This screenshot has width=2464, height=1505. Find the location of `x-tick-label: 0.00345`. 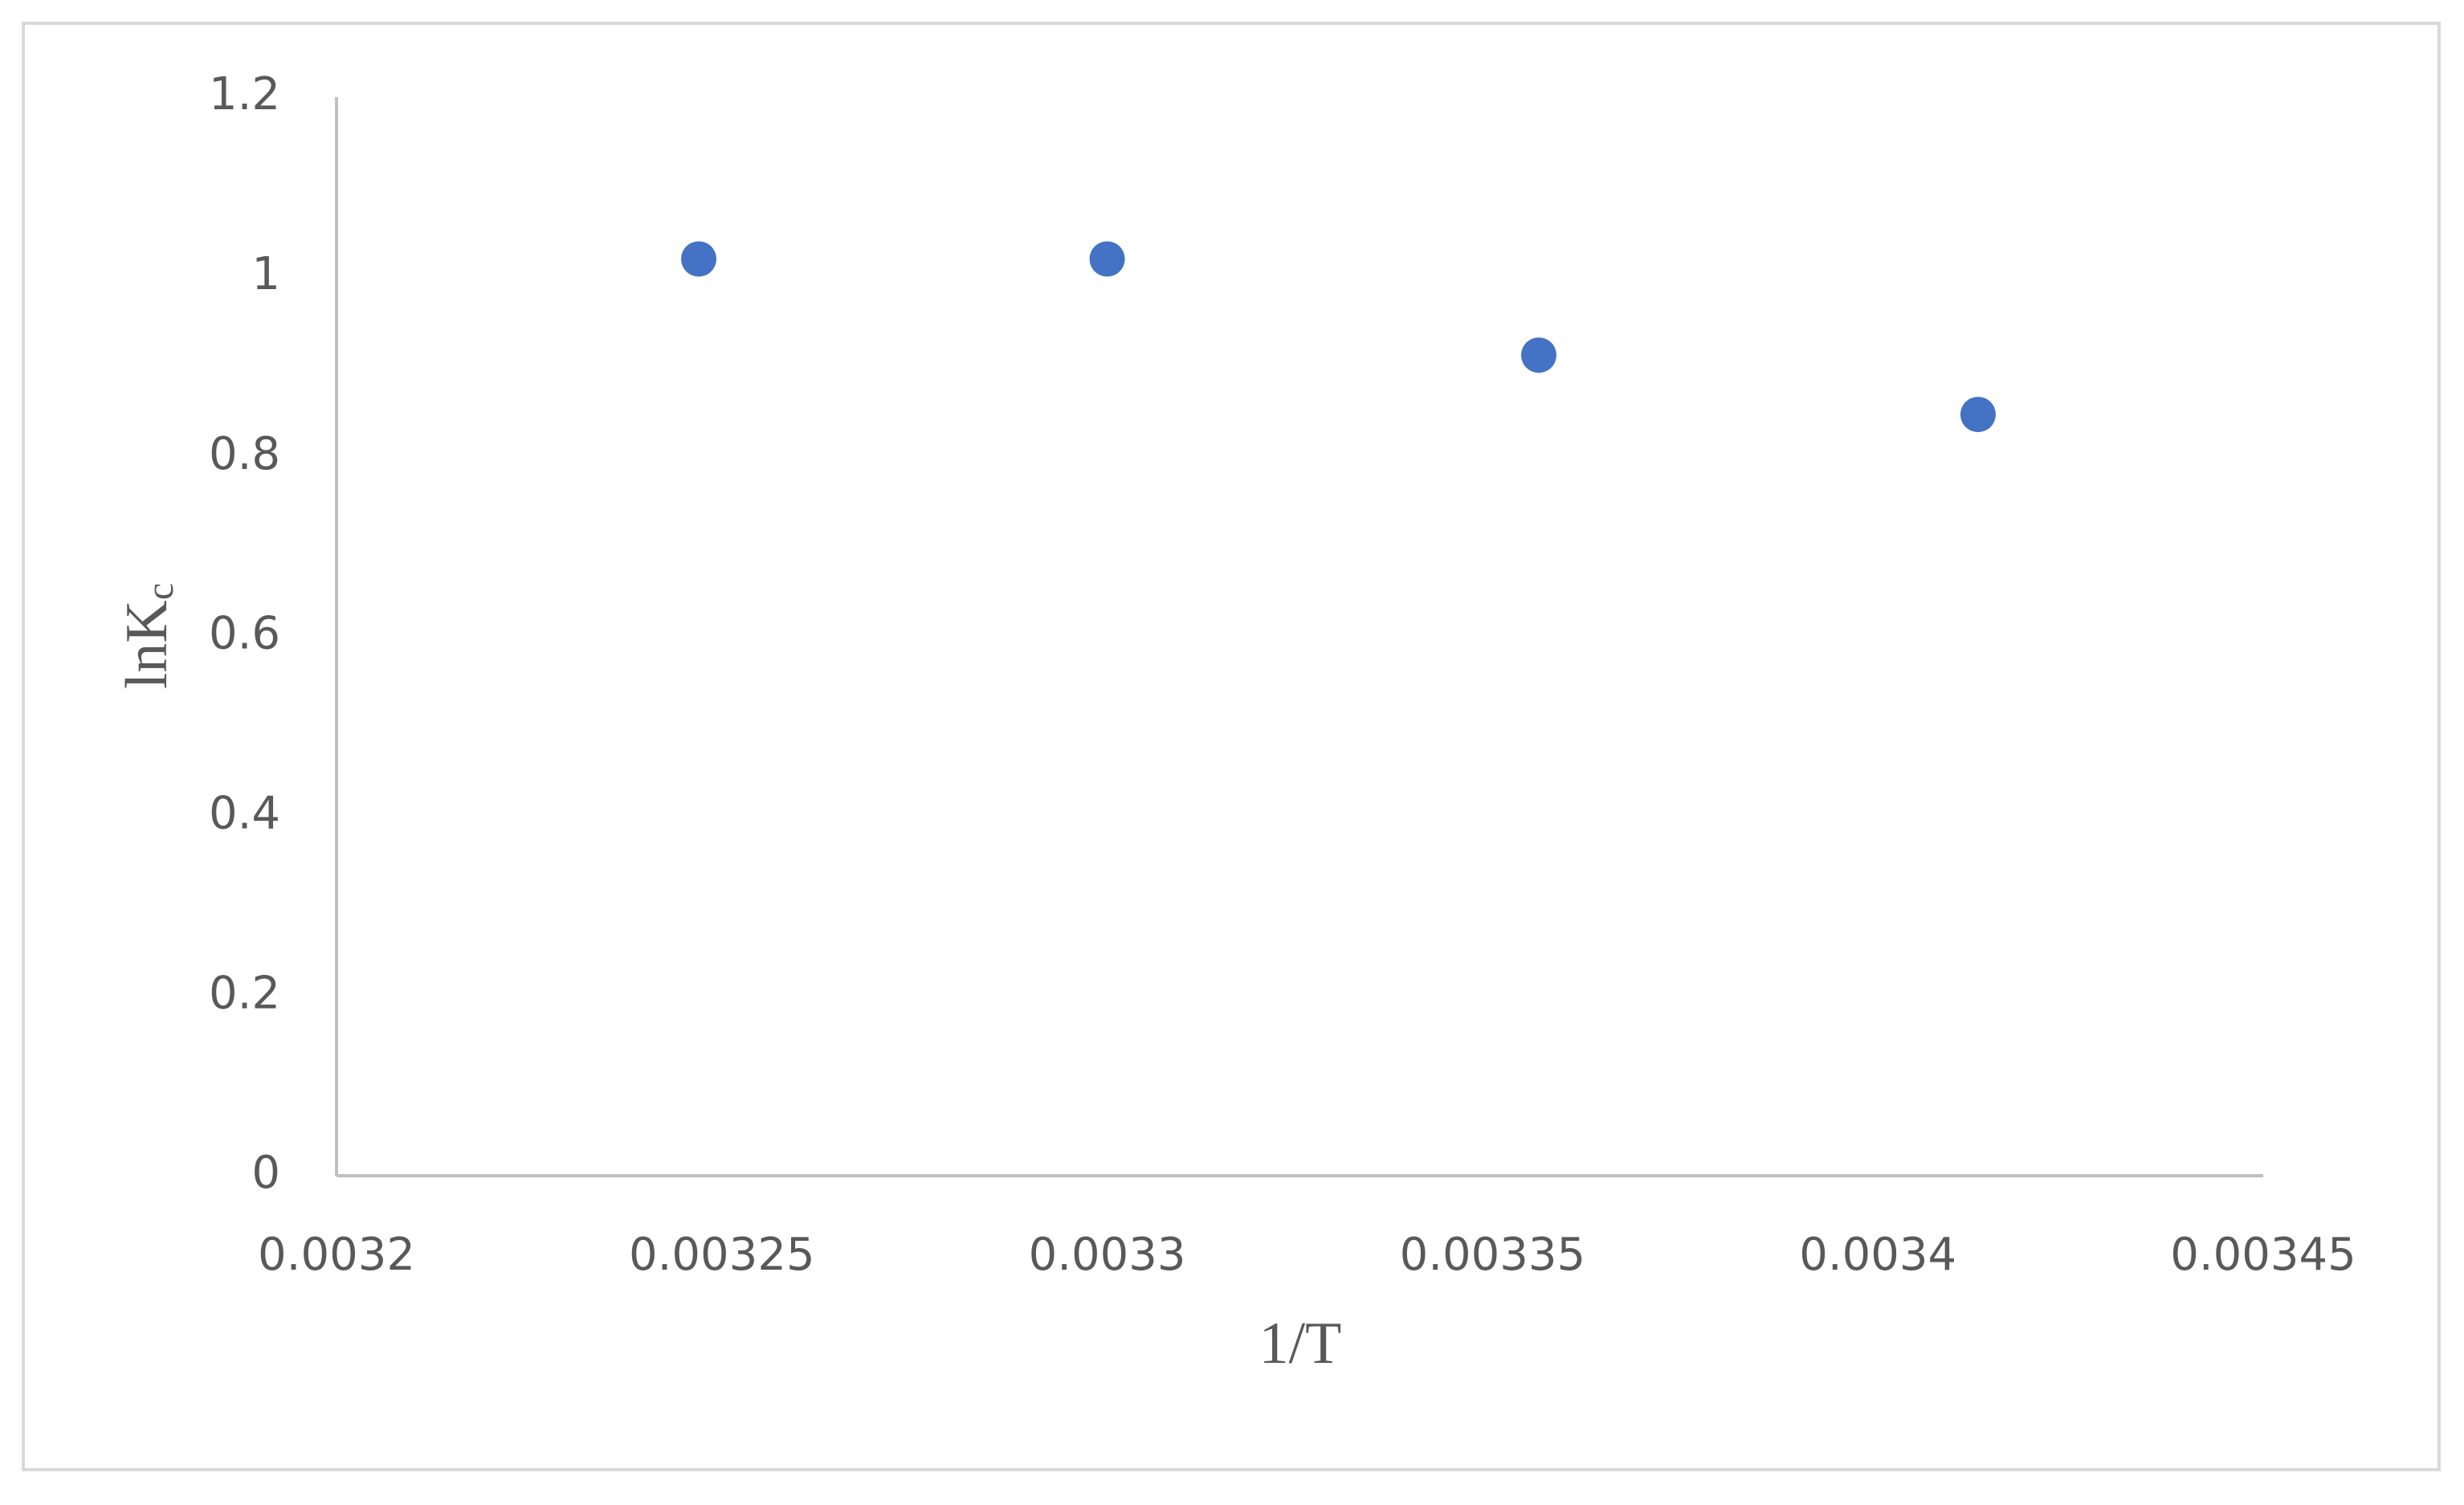

x-tick-label: 0.00345 is located at coordinates (2263, 1255).